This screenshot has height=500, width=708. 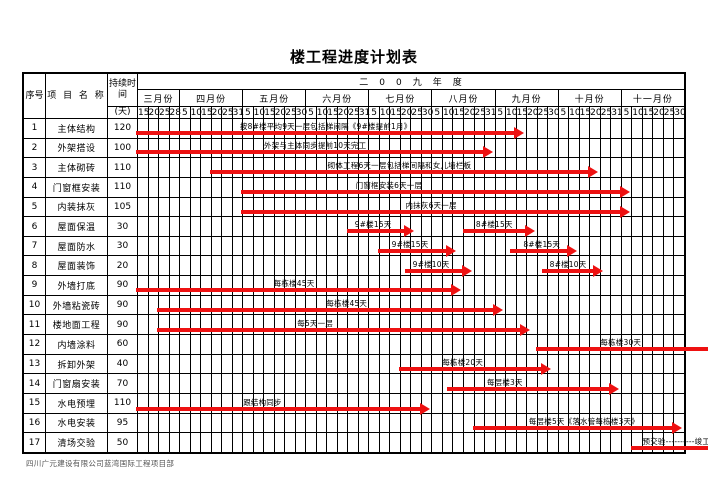 I want to click on row-seq: 8, so click(x=34, y=266).